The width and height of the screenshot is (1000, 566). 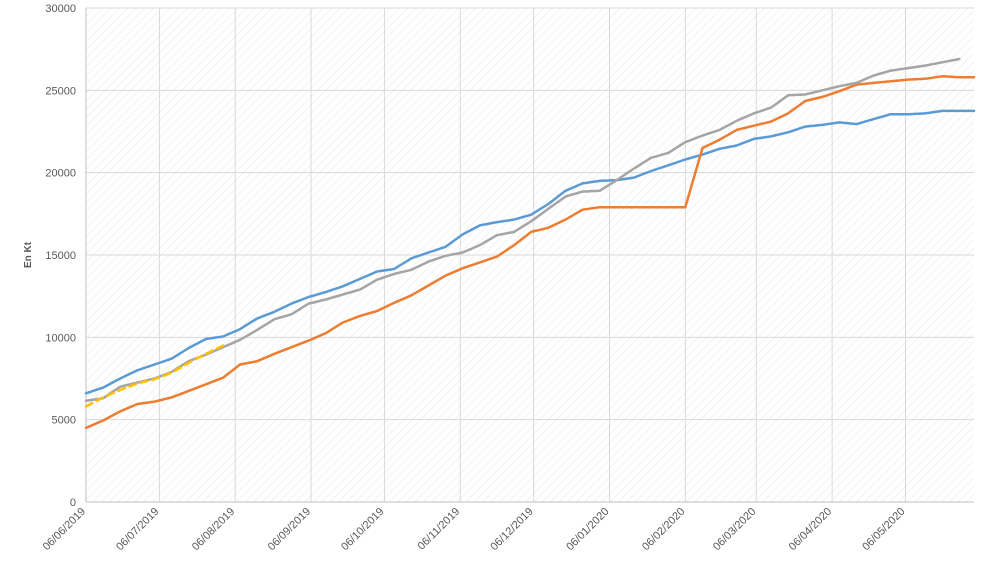 I want to click on x-tick-label: 06/06/2019, so click(x=64, y=529).